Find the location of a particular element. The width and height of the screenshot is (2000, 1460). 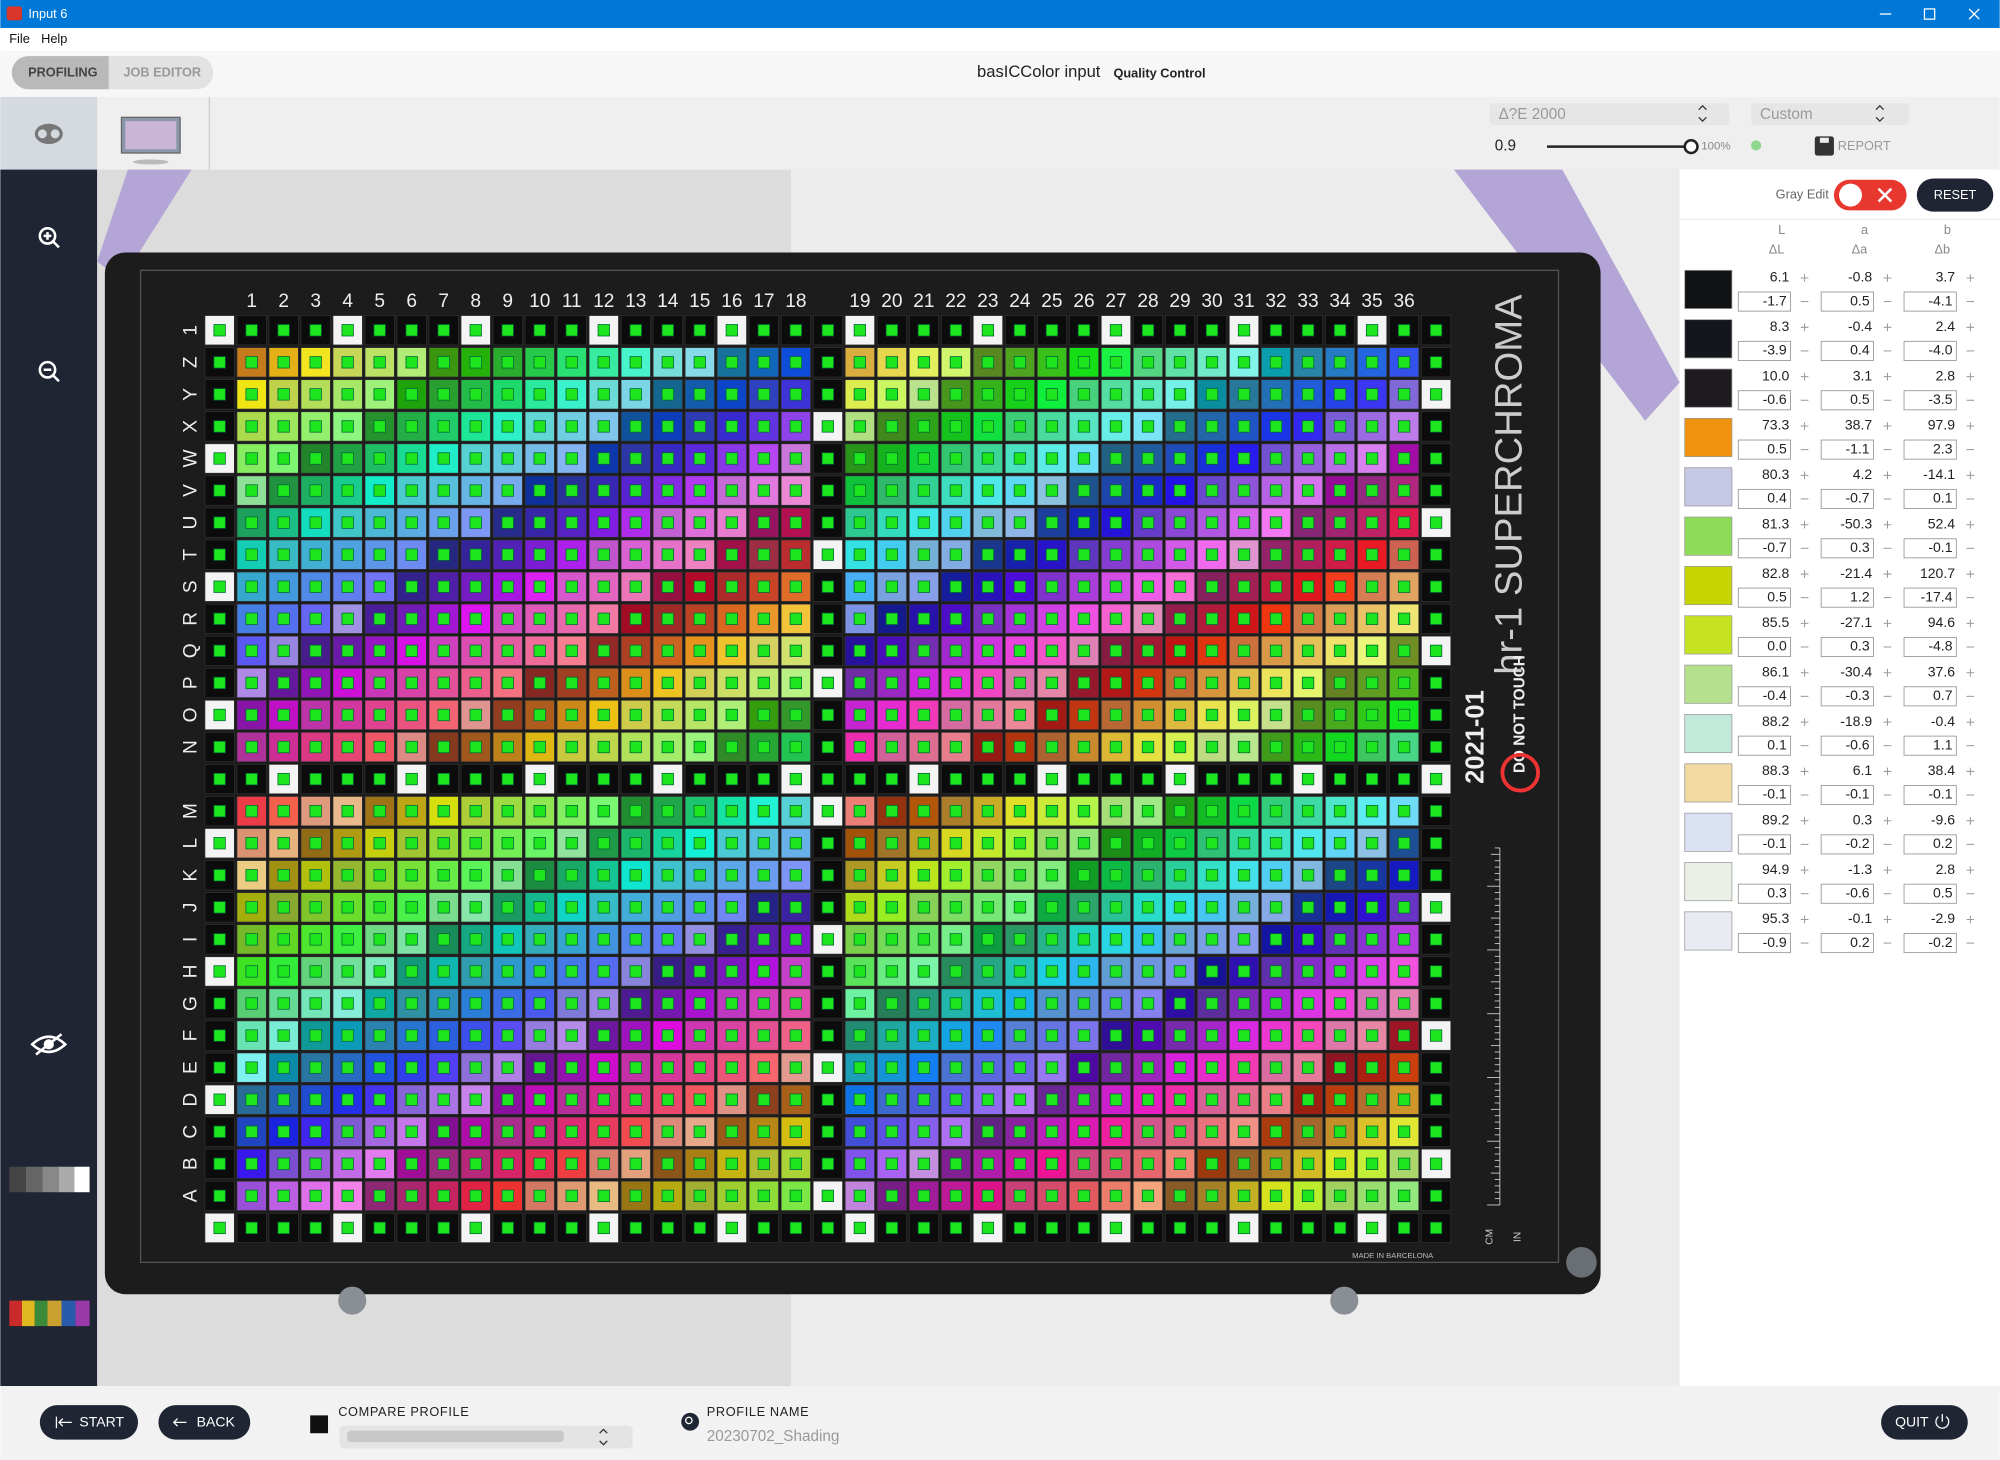

search-icon is located at coordinates (690, 1421).